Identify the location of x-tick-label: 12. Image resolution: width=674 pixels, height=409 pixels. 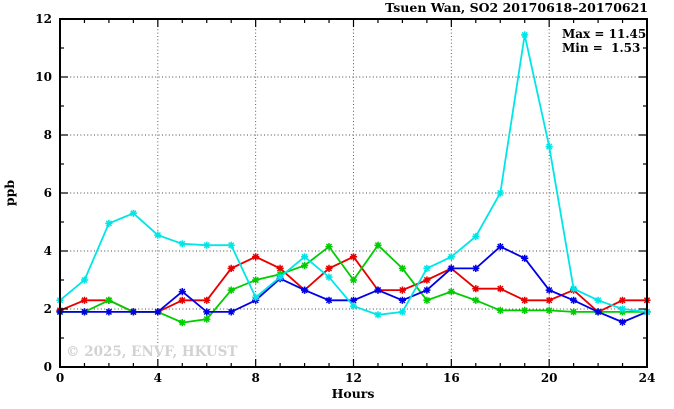
(353, 378).